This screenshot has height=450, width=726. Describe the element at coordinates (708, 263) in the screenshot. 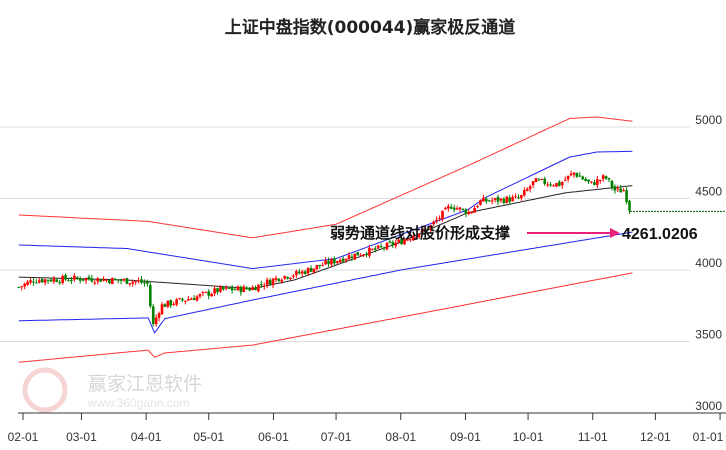

I see `y-tick-label: 4000` at that location.